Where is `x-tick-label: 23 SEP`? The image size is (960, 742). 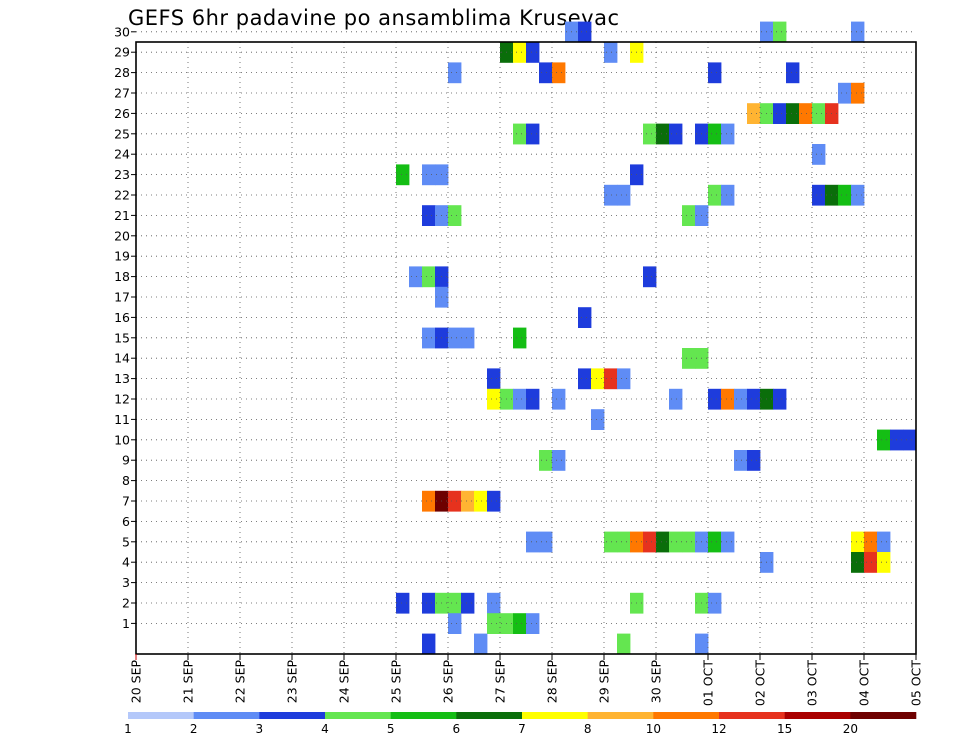 x-tick-label: 23 SEP is located at coordinates (292, 682).